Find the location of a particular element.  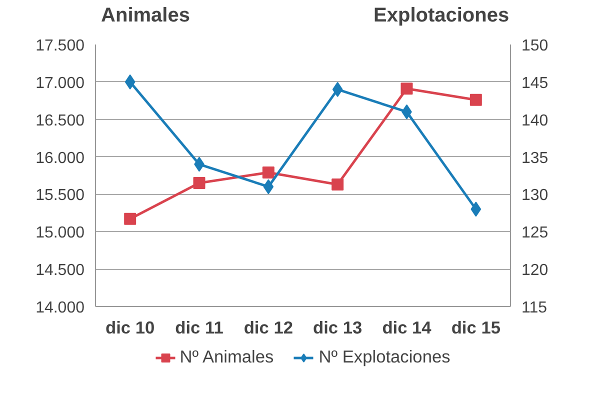

y-tick-label: 17.500 is located at coordinates (60, 46).